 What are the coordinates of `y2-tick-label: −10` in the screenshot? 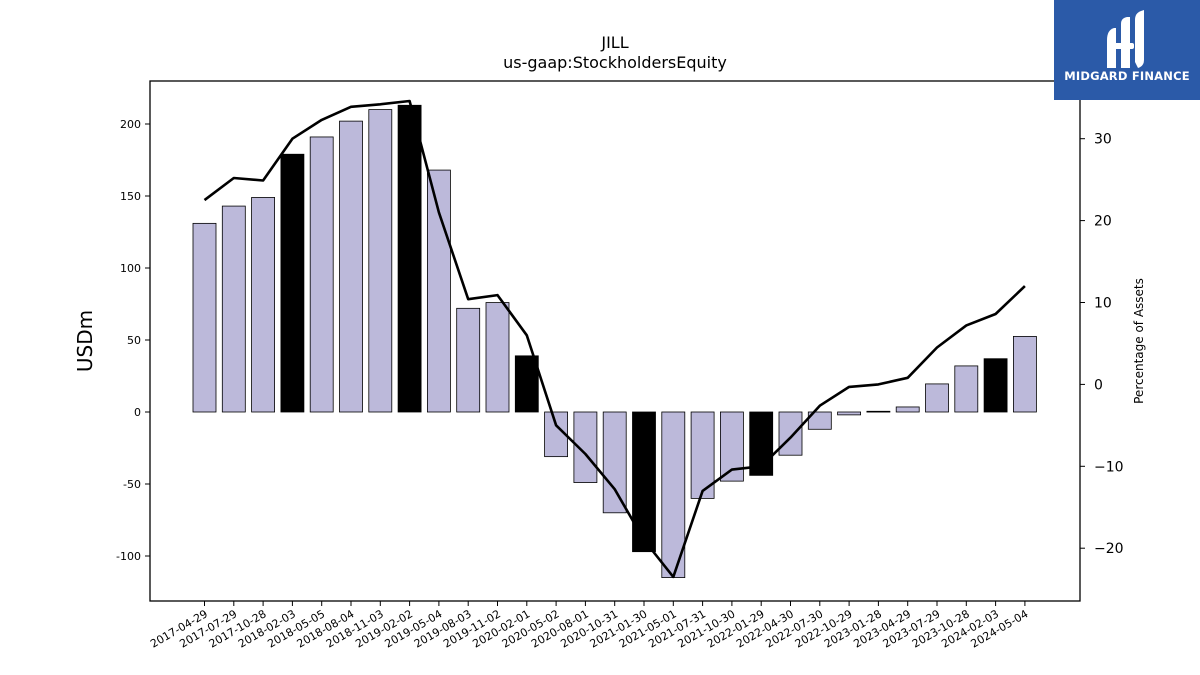 It's located at (1109, 467).